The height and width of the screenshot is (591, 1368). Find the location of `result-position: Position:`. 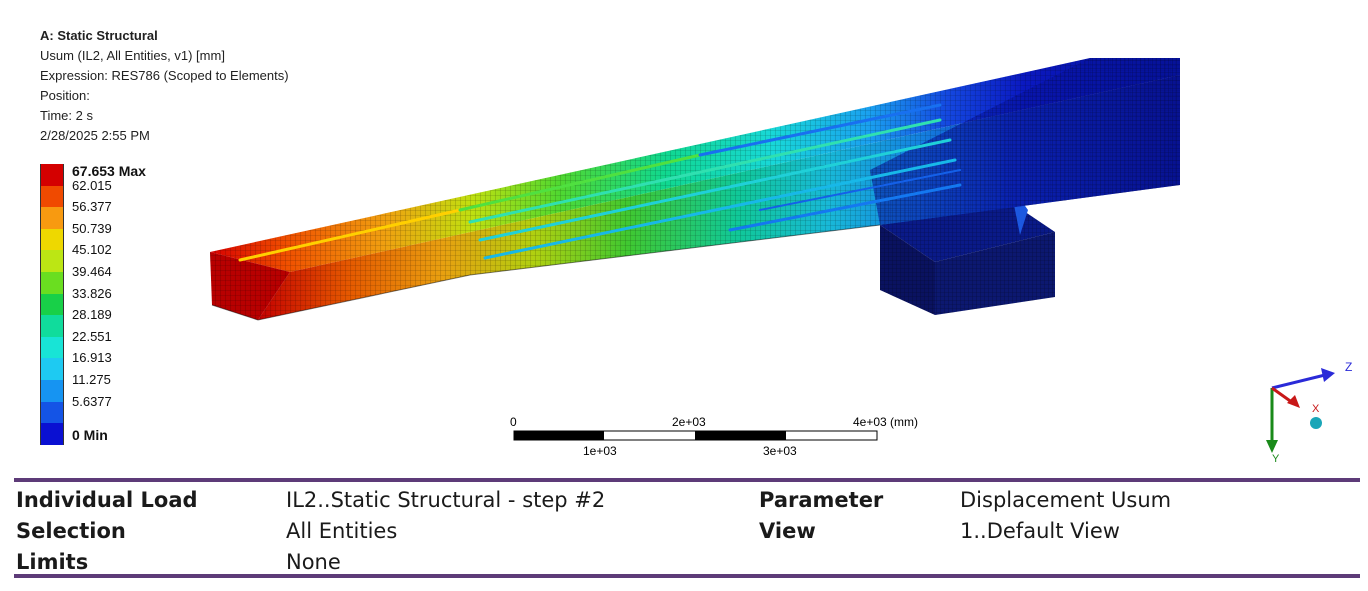

result-position: Position: is located at coordinates (65, 95).